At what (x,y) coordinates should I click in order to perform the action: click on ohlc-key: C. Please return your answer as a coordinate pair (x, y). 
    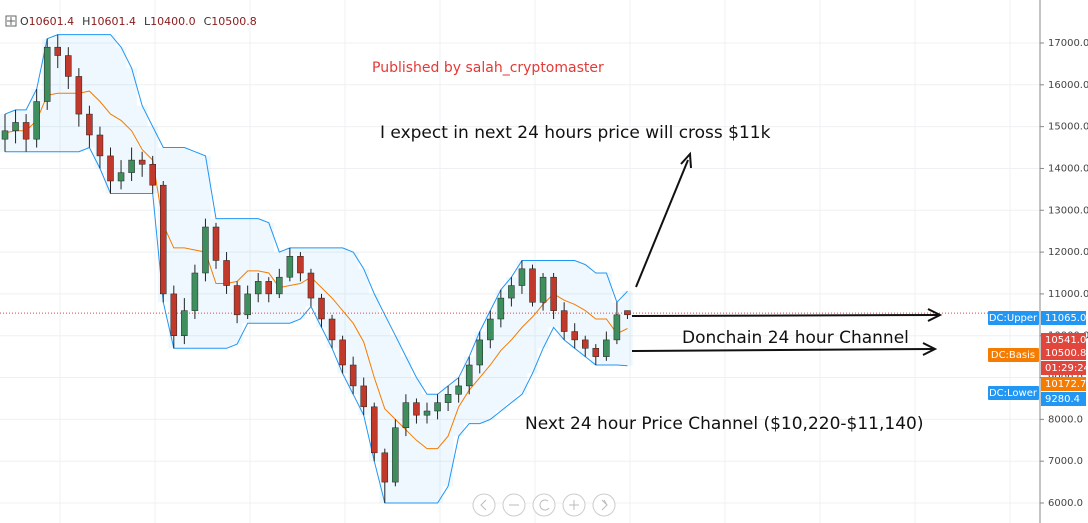
    Looking at the image, I should click on (208, 21).